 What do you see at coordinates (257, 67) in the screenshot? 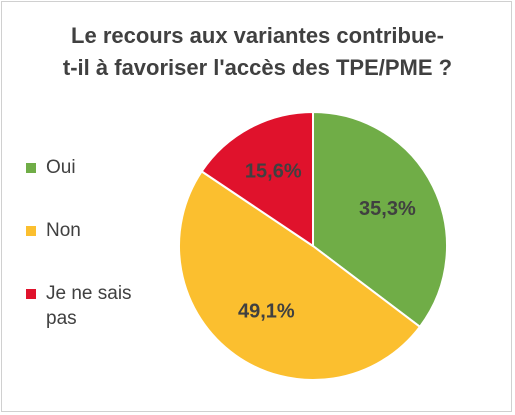
I see `chart-title-line-2: t-il à favoriser l'accès des TPE/PME ?` at bounding box center [257, 67].